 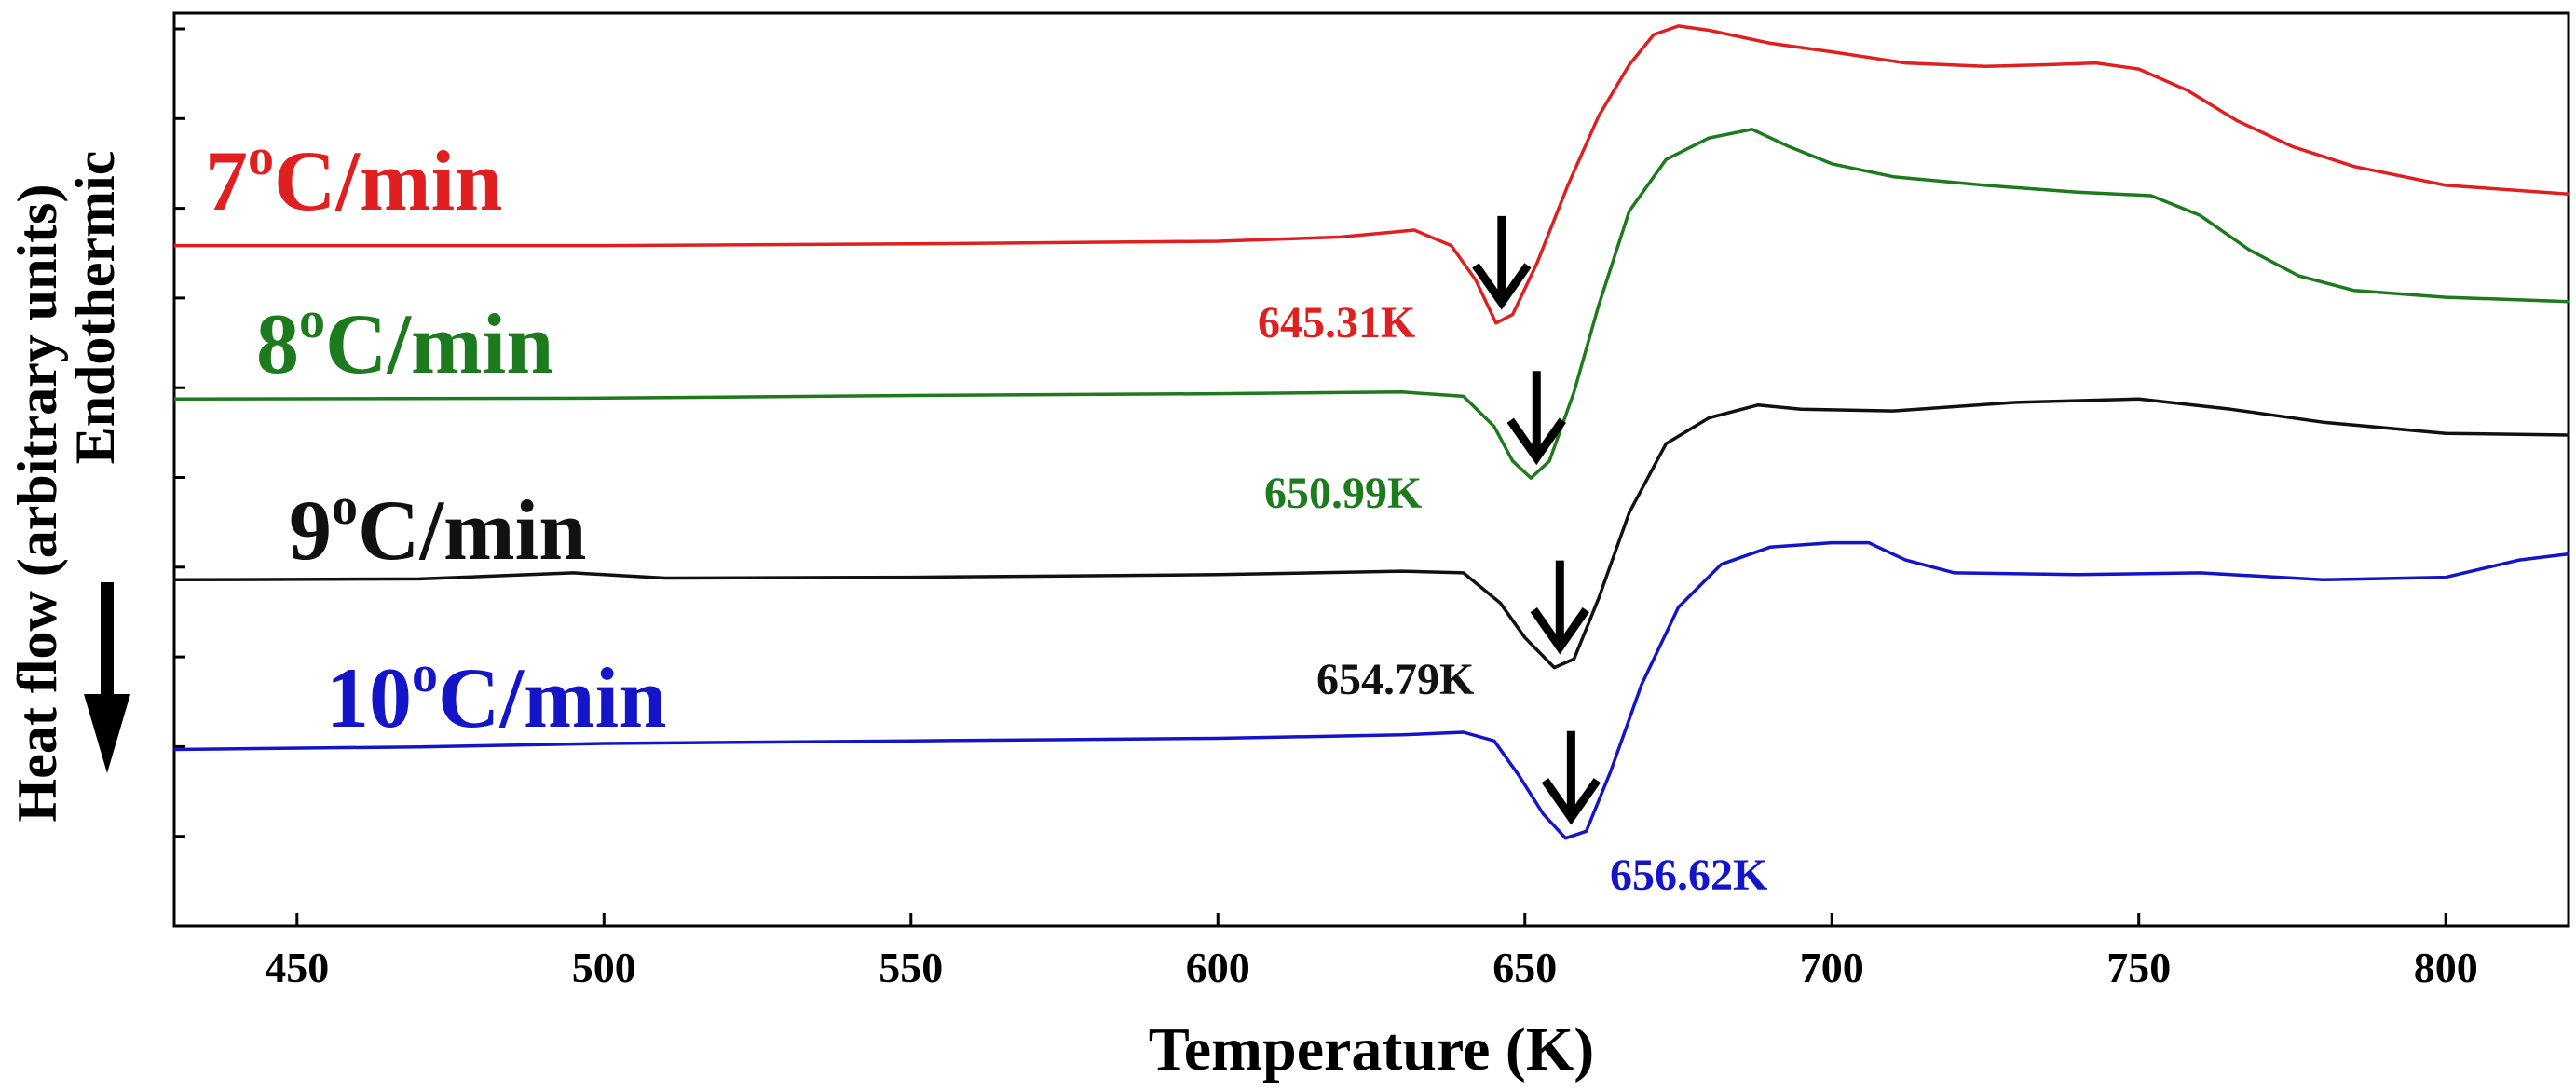 I want to click on series-label-9: 9oC/min, so click(x=438, y=528).